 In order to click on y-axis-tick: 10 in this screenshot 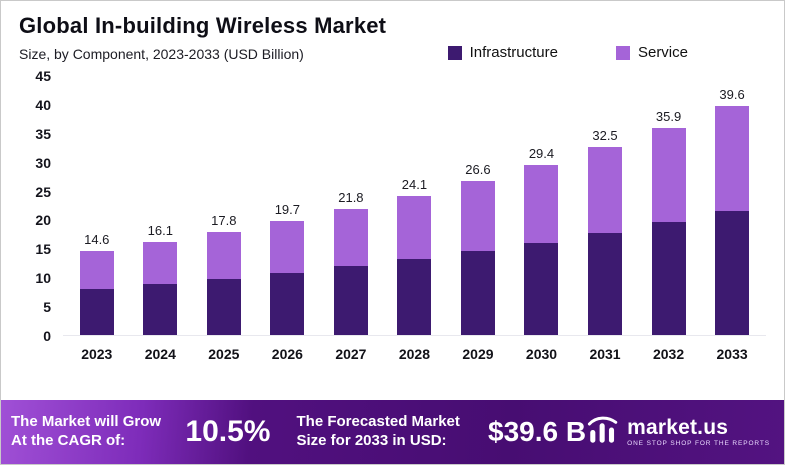, I will do `click(43, 278)`.